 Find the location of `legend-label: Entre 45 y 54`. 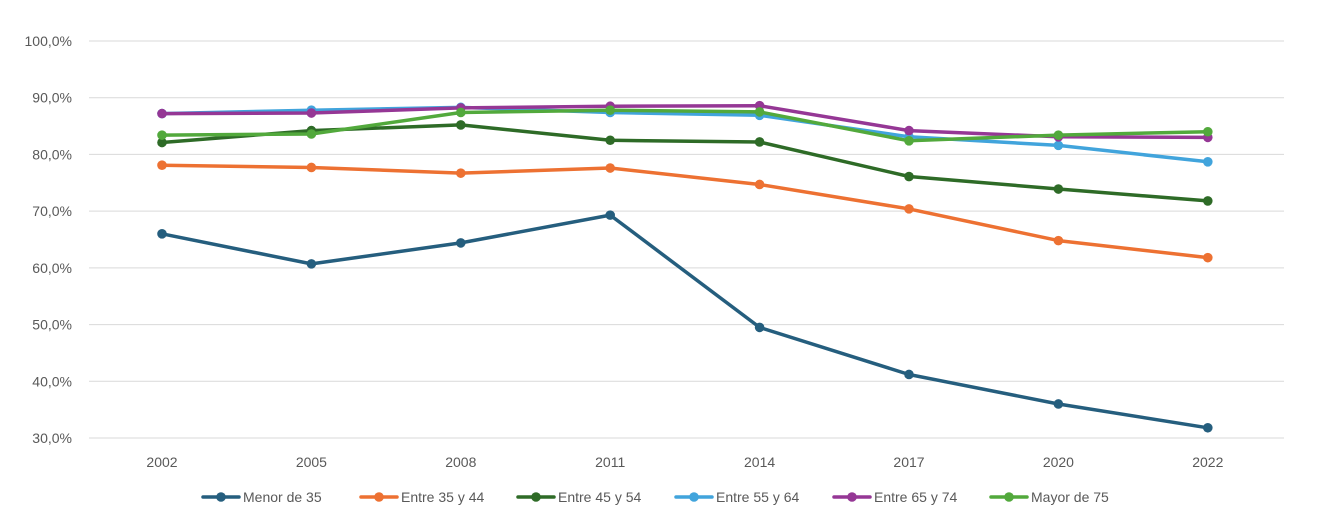

legend-label: Entre 45 y 54 is located at coordinates (599, 497).